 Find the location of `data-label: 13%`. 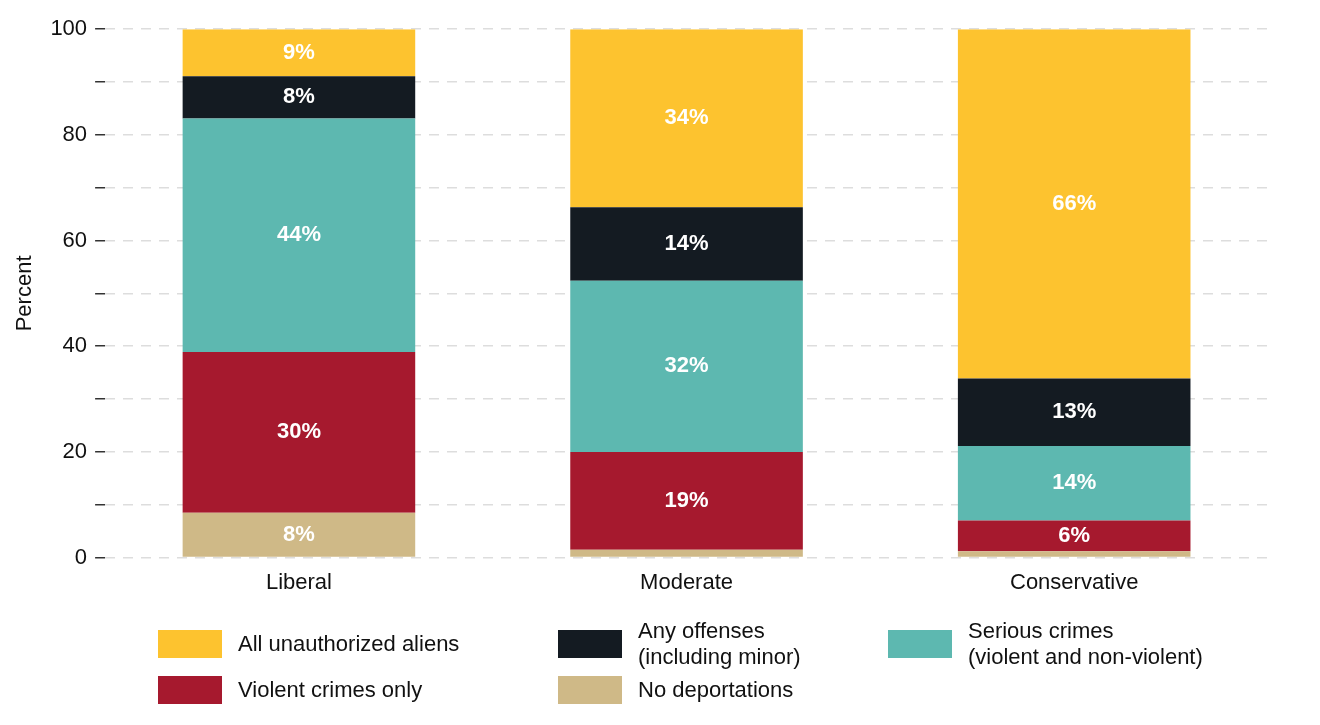

data-label: 13% is located at coordinates (1074, 411).